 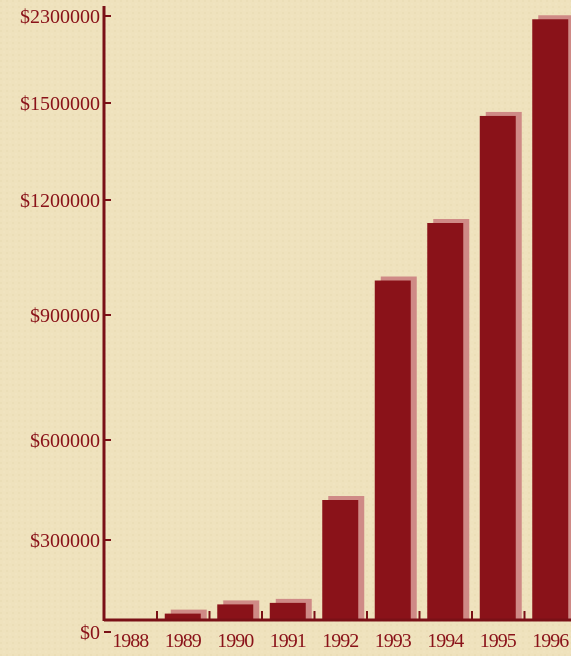 I want to click on y-tick-label: $1500000, so click(x=60, y=104).